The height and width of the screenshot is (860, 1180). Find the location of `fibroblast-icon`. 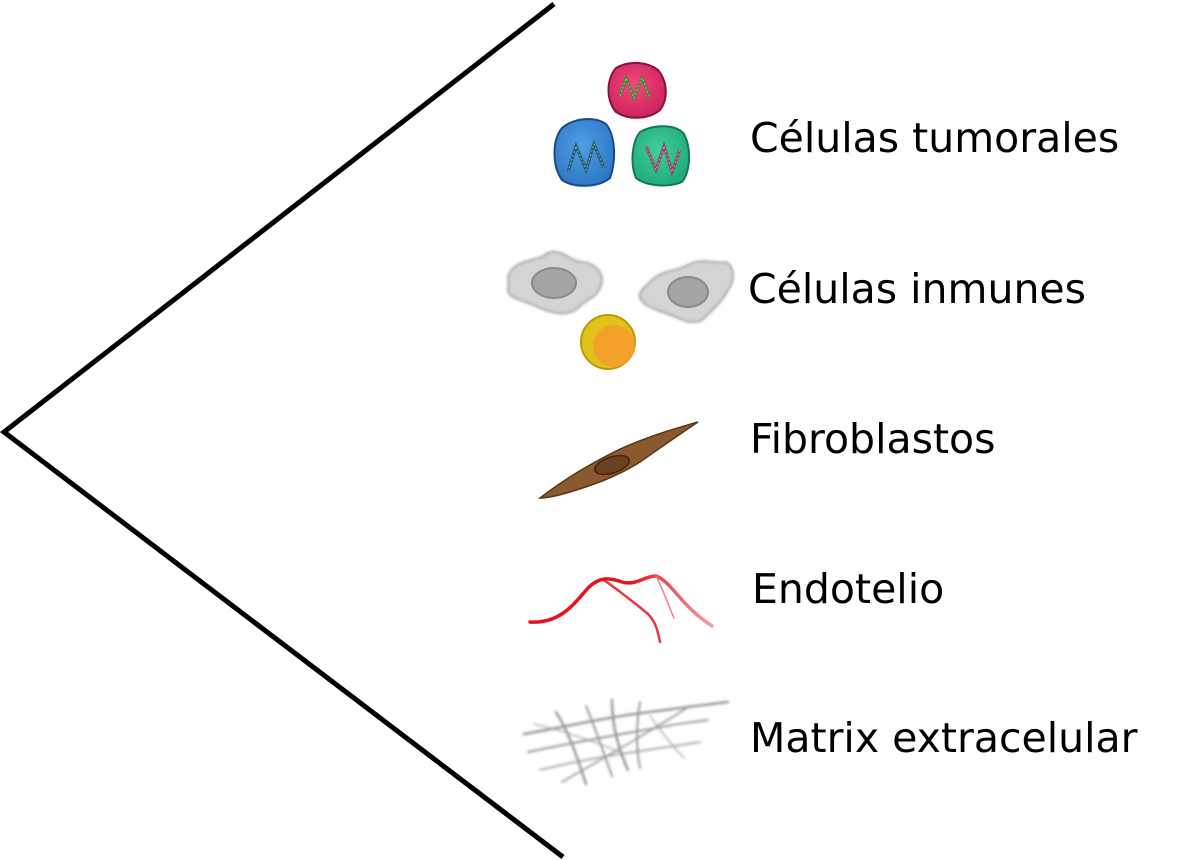

fibroblast-icon is located at coordinates (618, 460).